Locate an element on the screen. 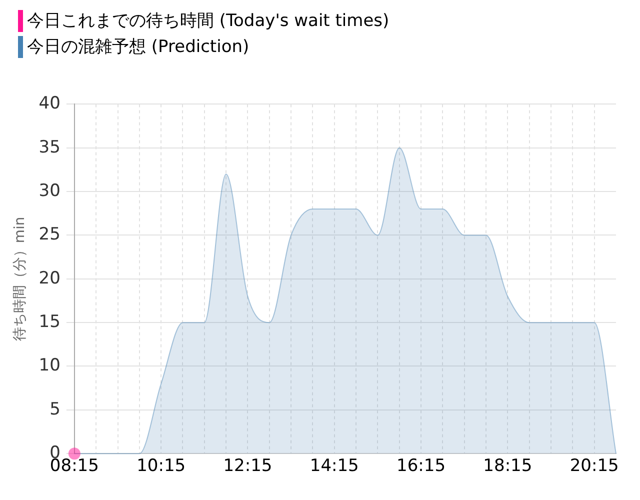 The image size is (640, 500). y-tick-label: 40 is located at coordinates (49, 104).